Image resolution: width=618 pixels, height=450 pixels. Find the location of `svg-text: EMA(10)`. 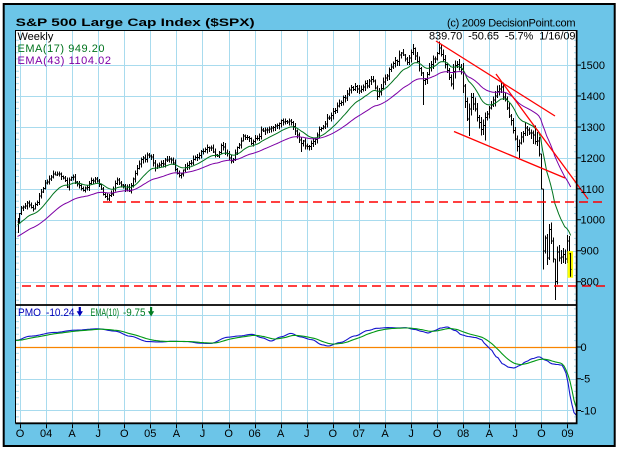

svg-text: EMA(10) is located at coordinates (105, 313).